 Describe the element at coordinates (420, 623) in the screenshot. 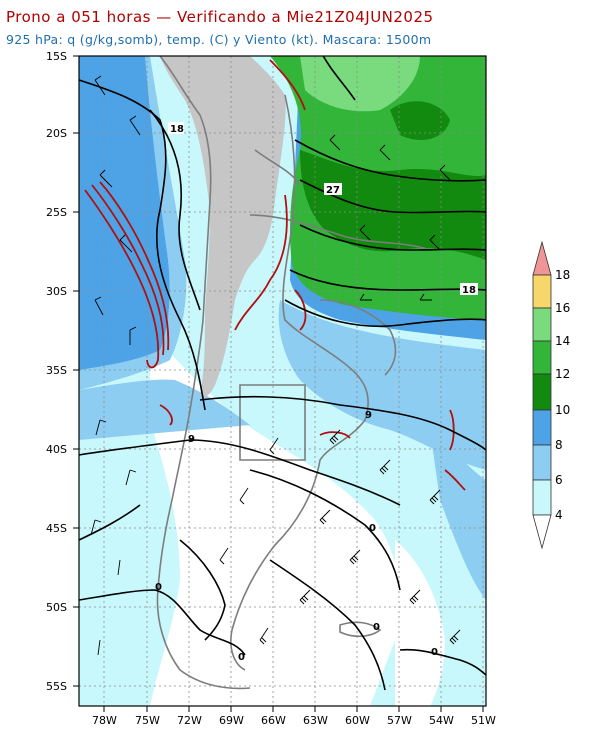

I see `shading-below-4-b` at that location.